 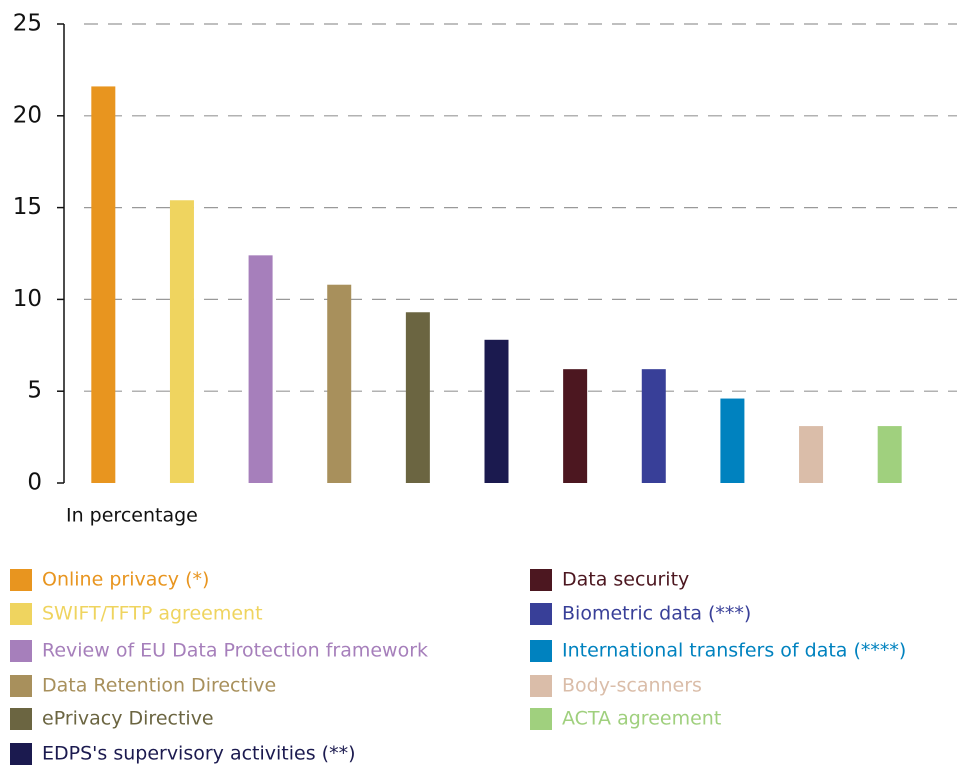 I want to click on legend-label: Online privacy (*), so click(x=125, y=580).